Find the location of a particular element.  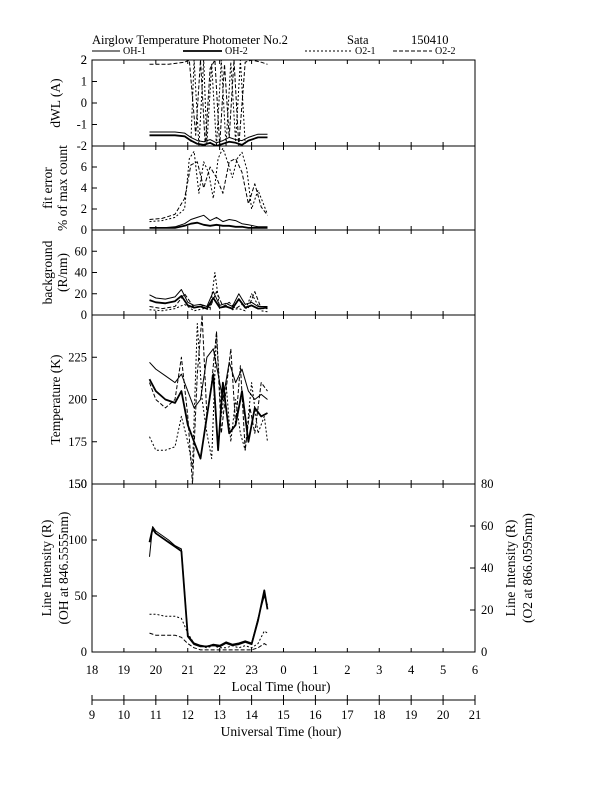

panel-background: 0 20 40 60 background (R/nm) is located at coordinates (258, 275).